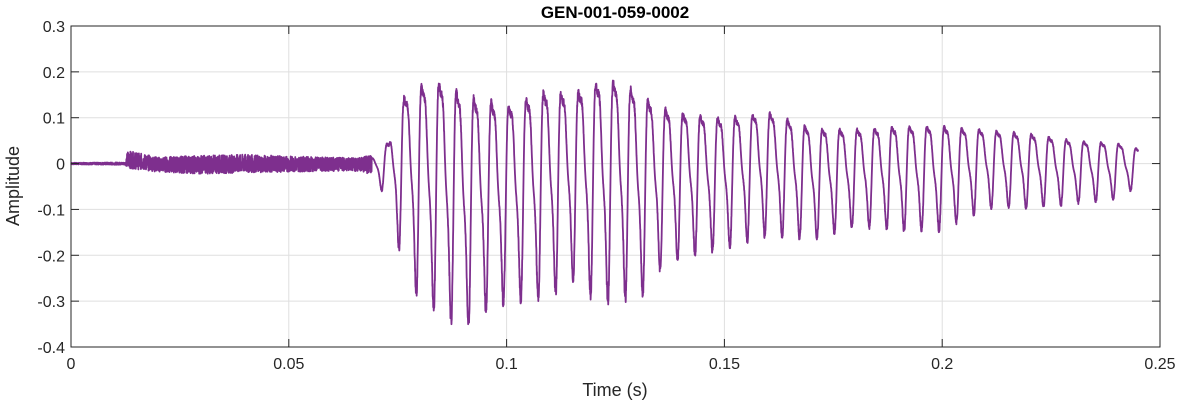  What do you see at coordinates (60, 165) in the screenshot?
I see `y-tick-label: 0` at bounding box center [60, 165].